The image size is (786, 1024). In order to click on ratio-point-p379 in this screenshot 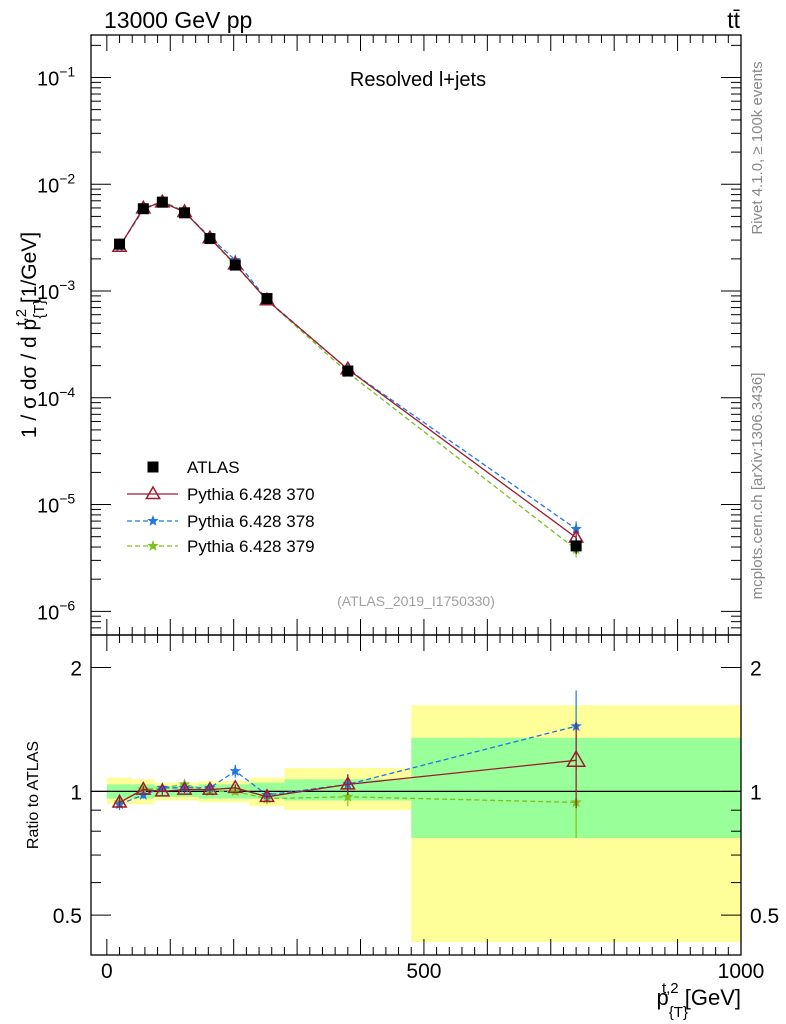, I will do `click(348, 796)`.